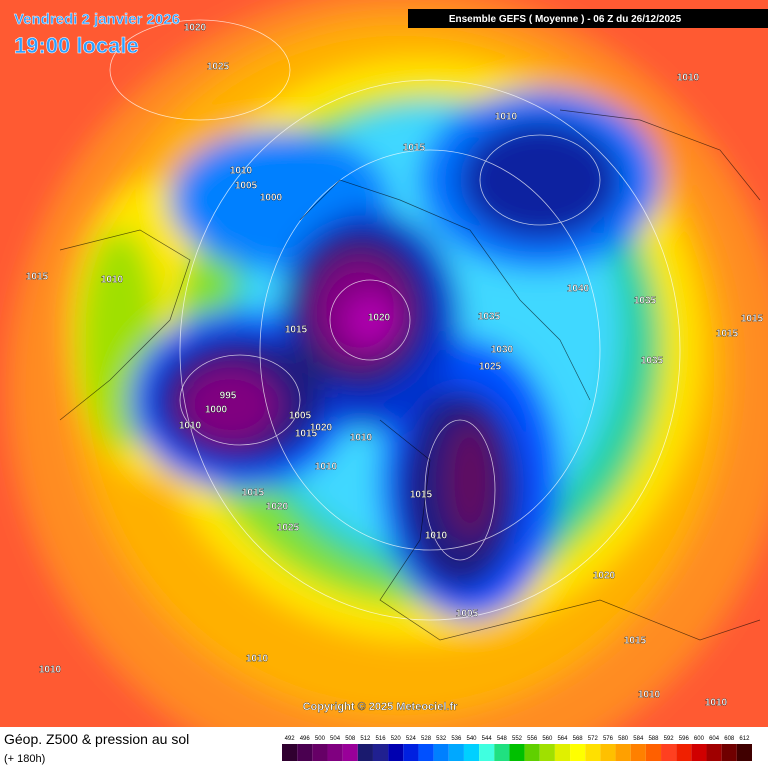 The image size is (768, 773). What do you see at coordinates (487, 739) in the screenshot?
I see `scale-label: 544` at bounding box center [487, 739].